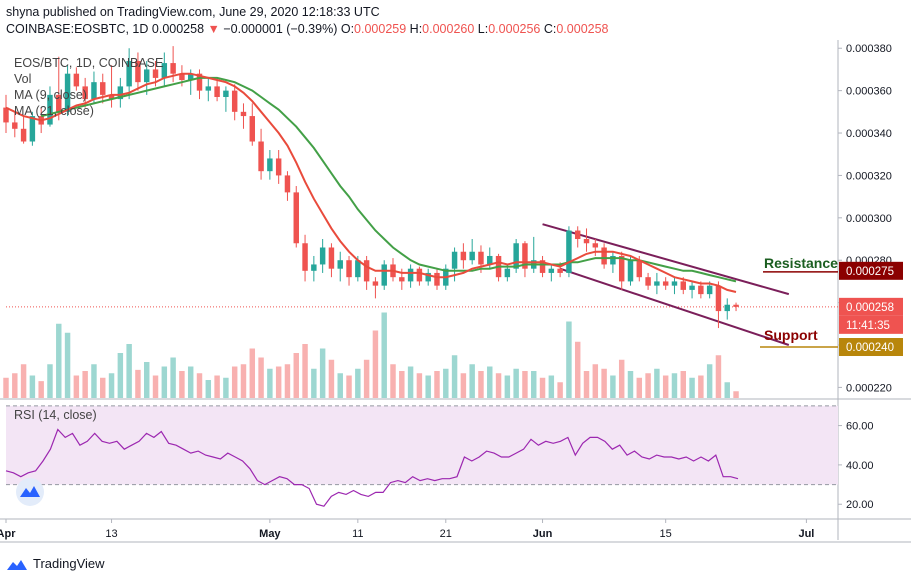 Image resolution: width=911 pixels, height=584 pixels. Describe the element at coordinates (30, 492) in the screenshot. I see `collapse-button-bg` at that location.